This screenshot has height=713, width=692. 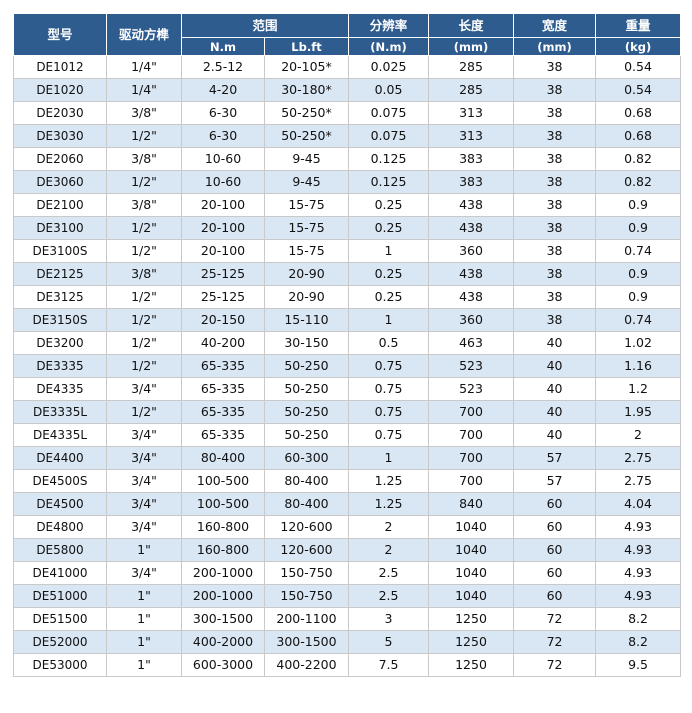 I want to click on table-row: DE4335 3/4" 65-335 50-250 0.75 523 40 1.2, so click(x=347, y=389).